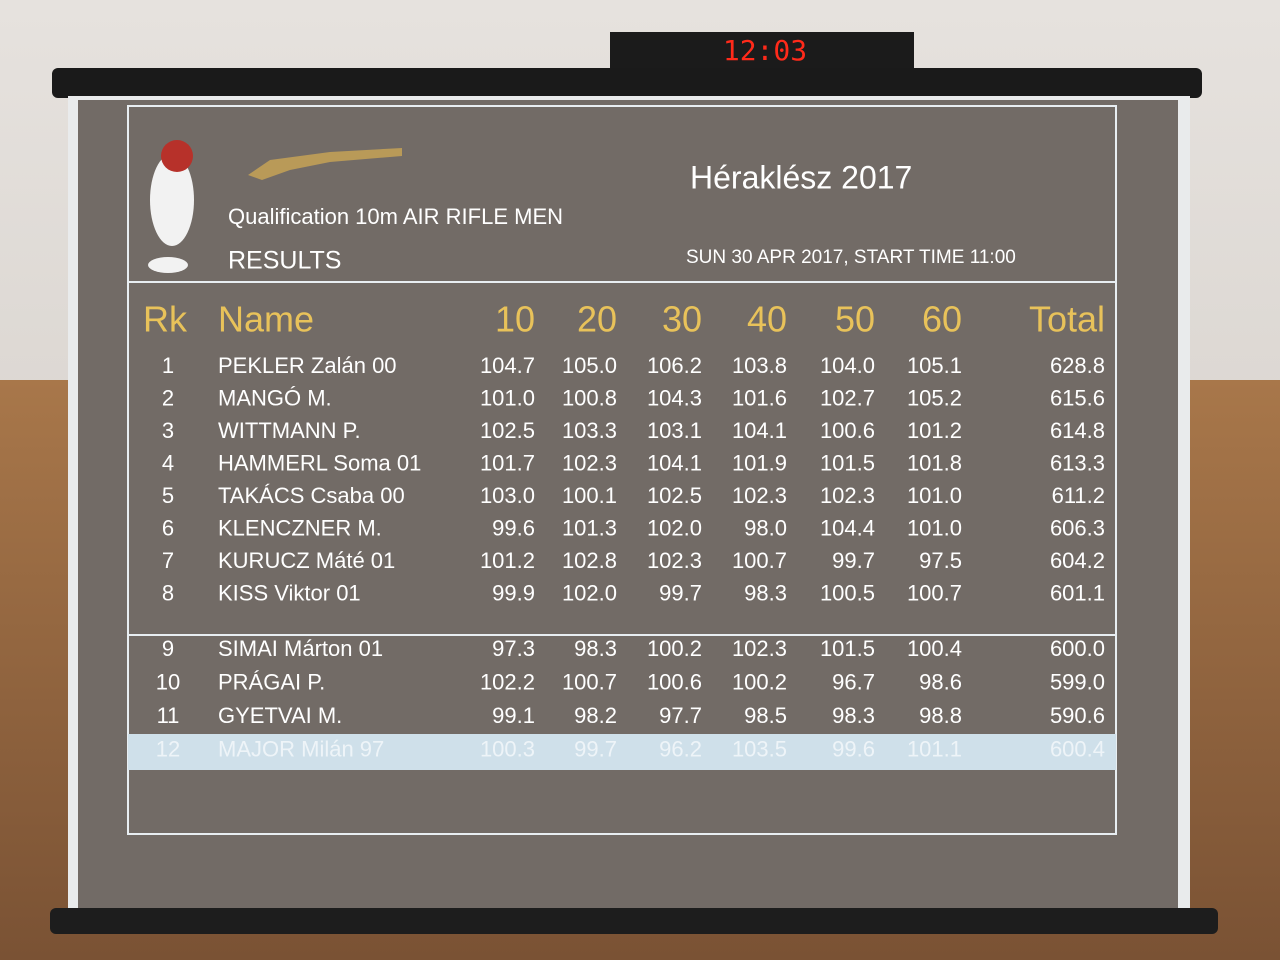  What do you see at coordinates (1077, 527) in the screenshot?
I see `score: 606.3` at bounding box center [1077, 527].